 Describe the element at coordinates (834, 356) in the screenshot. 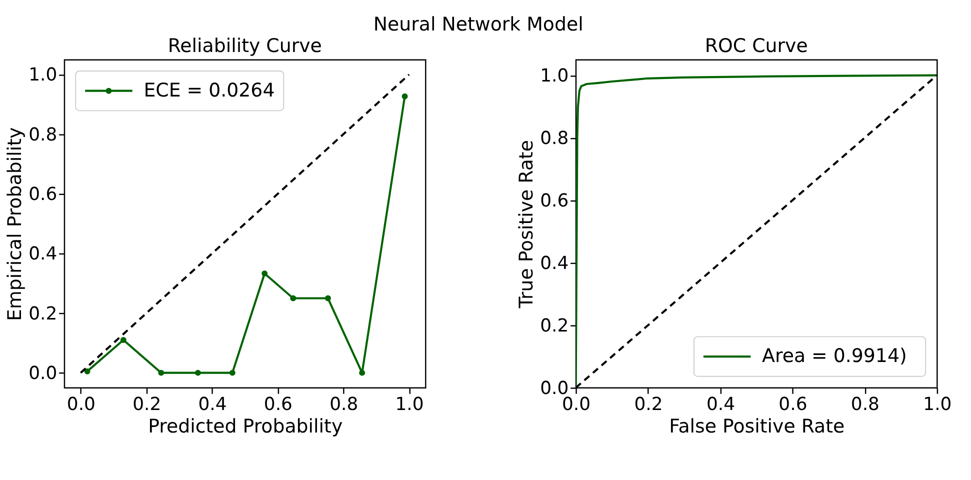

I see `legend-label: Area = 0.9914)` at that location.